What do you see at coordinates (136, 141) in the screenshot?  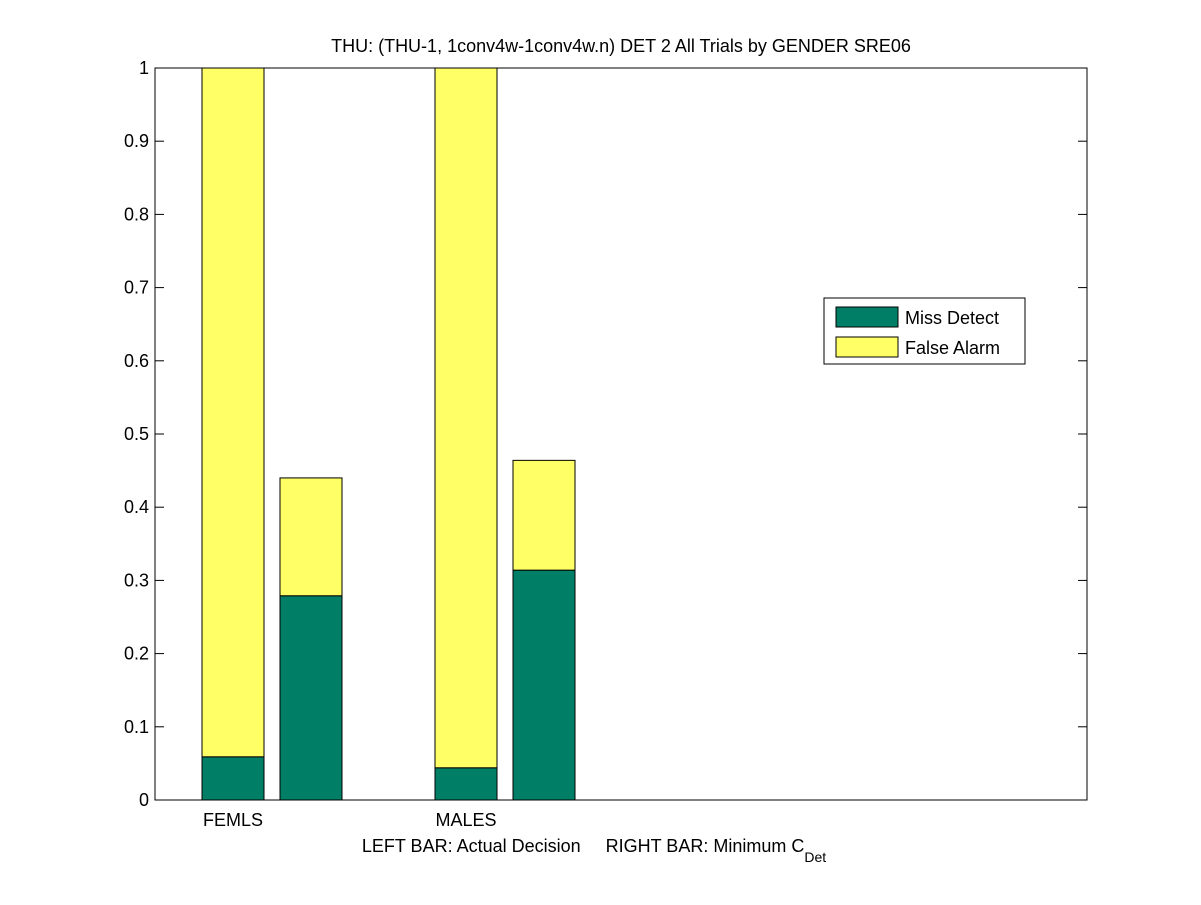 I see `y-tick-label: 0.9` at bounding box center [136, 141].